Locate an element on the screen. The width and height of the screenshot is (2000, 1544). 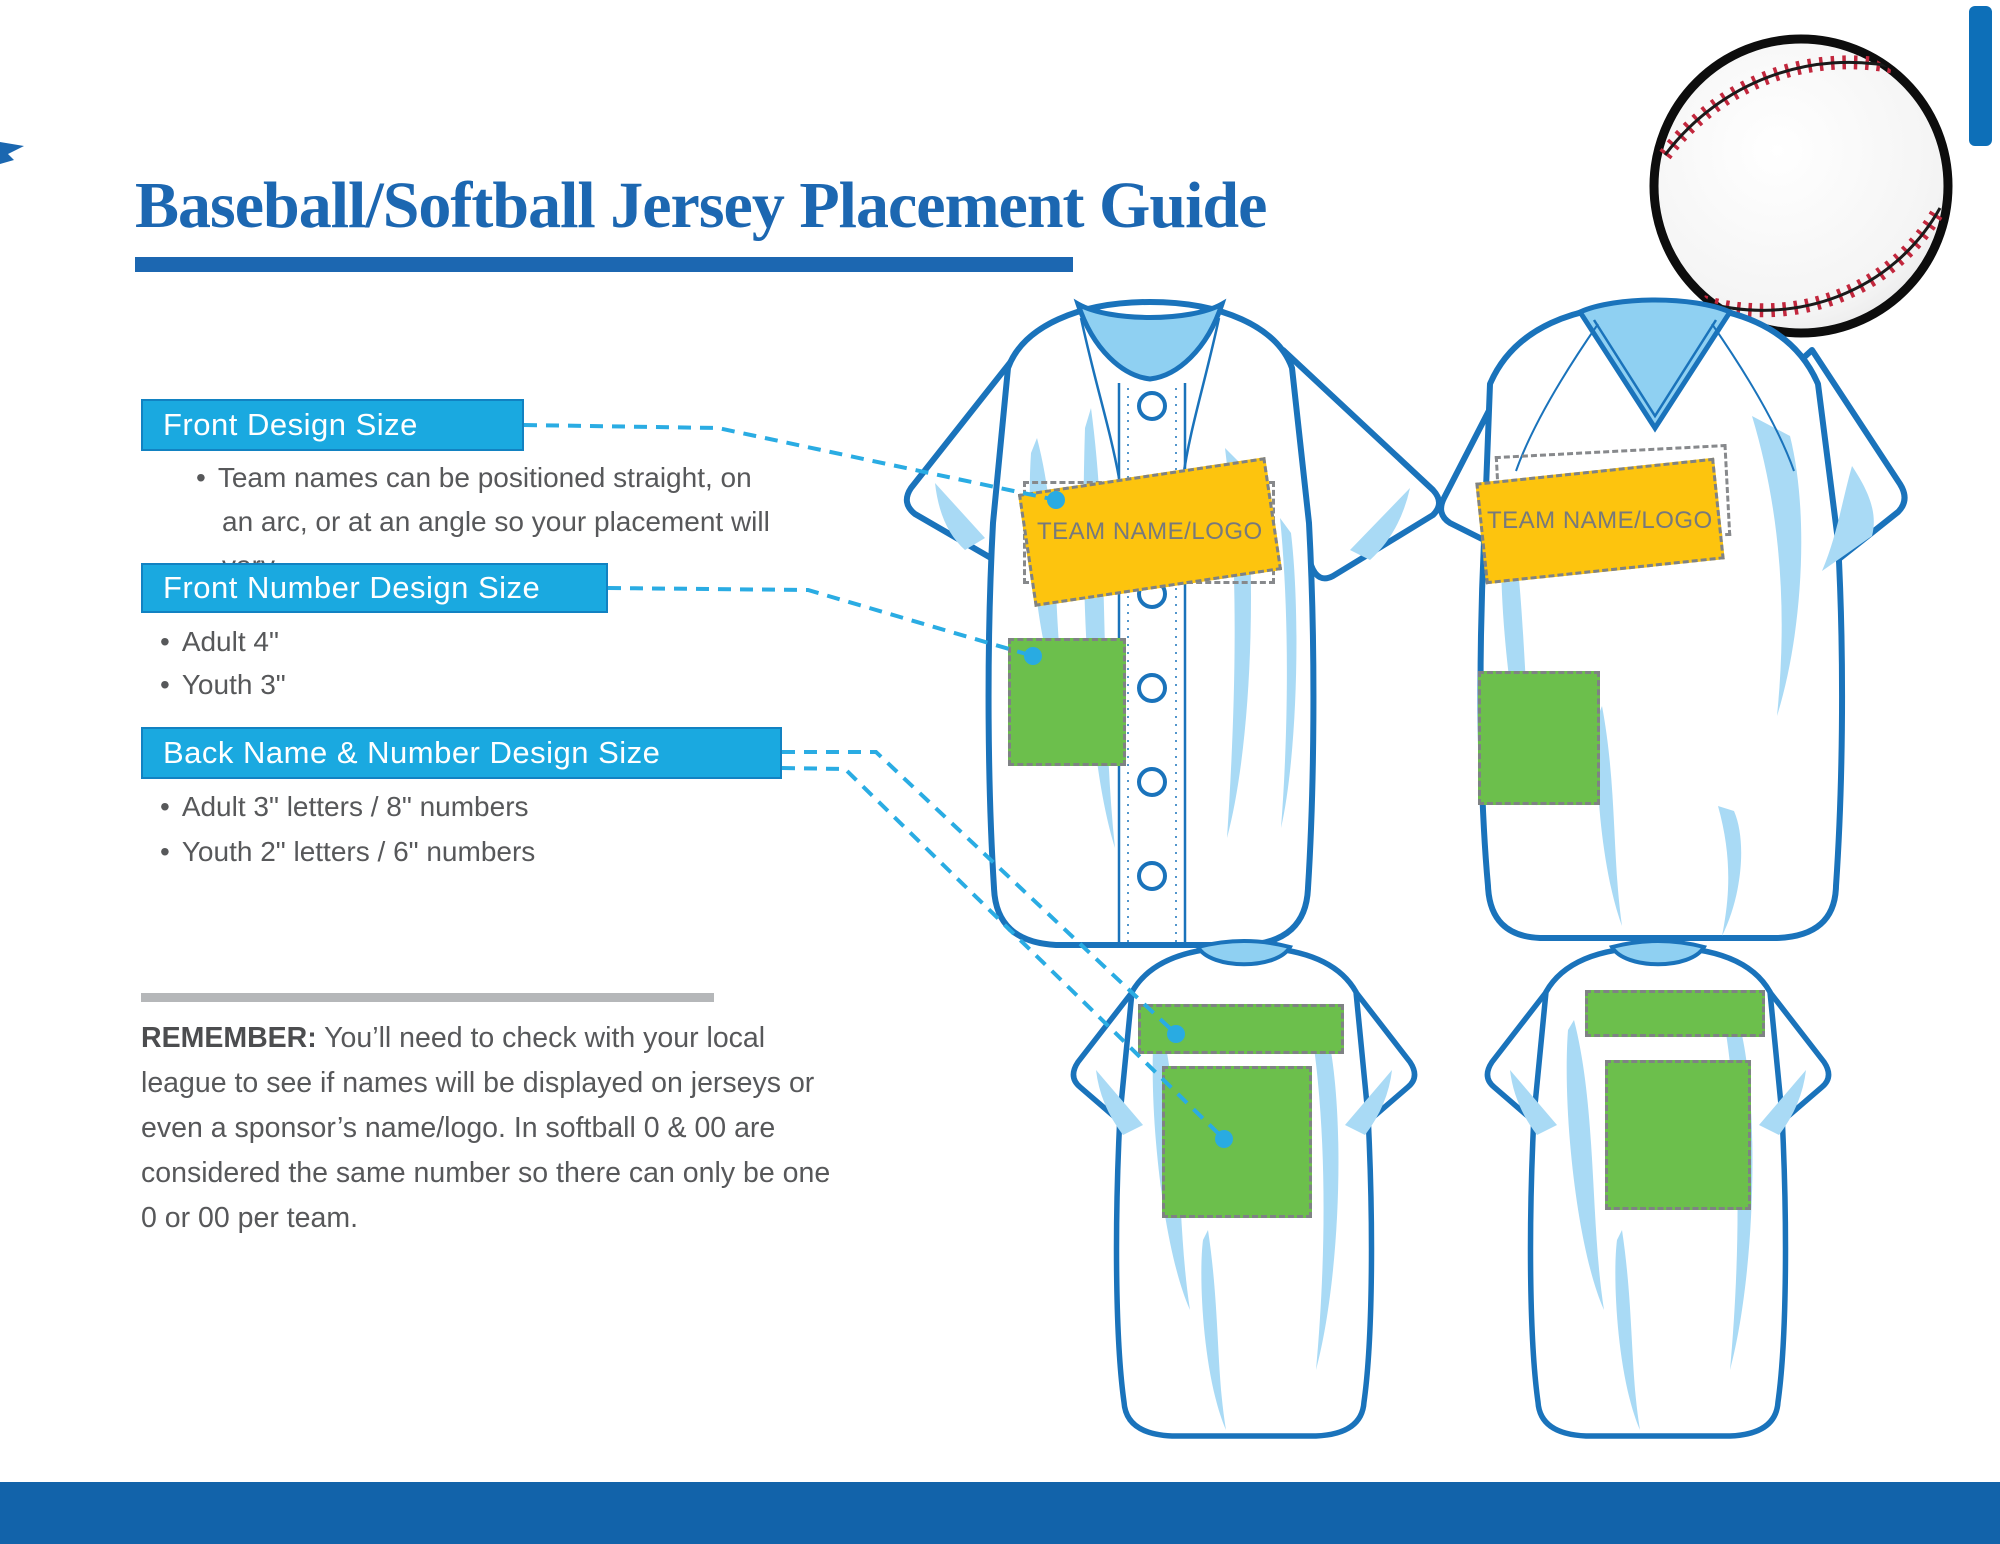
bullet-item: Adult 4" is located at coordinates (223, 641).